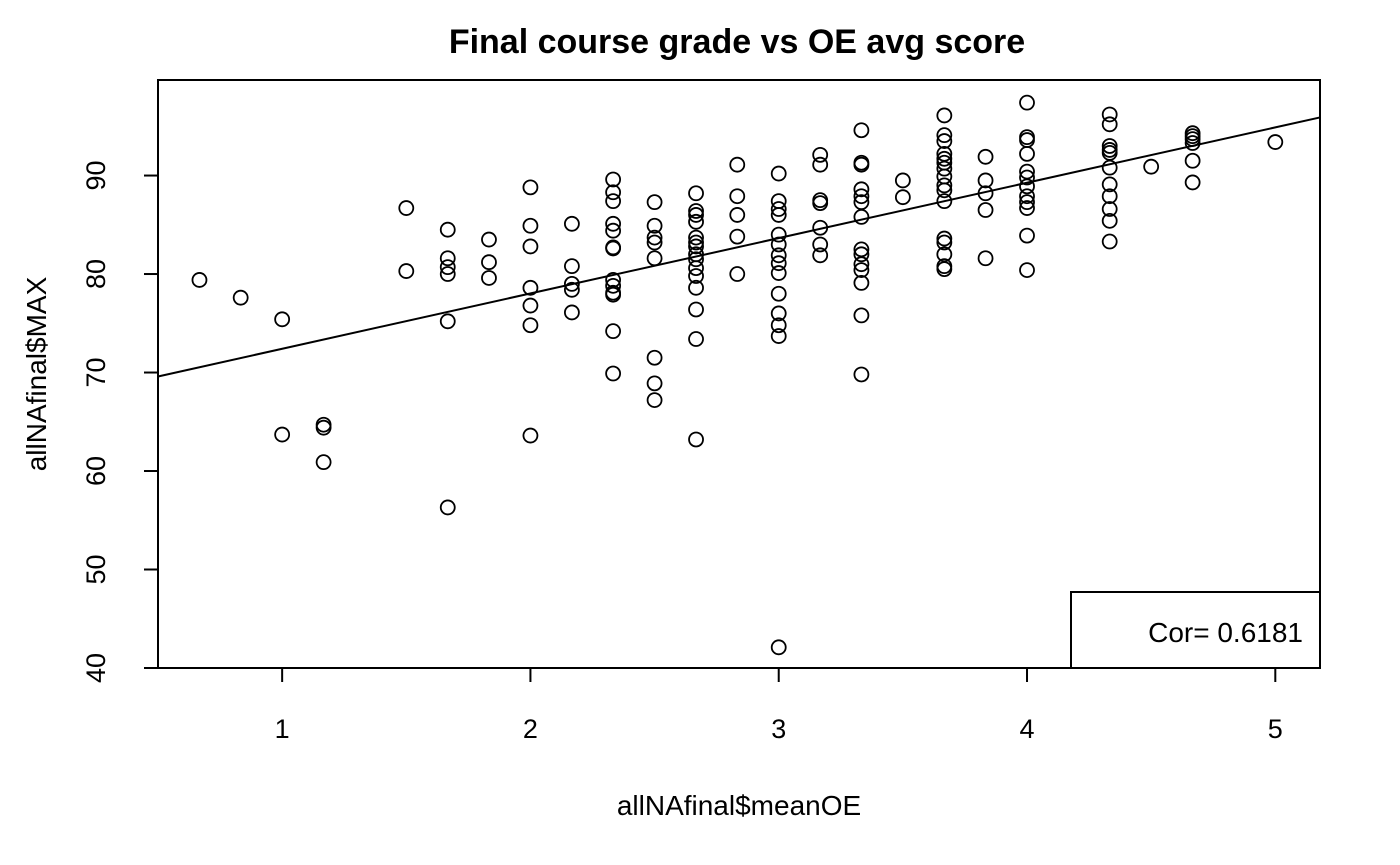 This screenshot has height=865, width=1400. I want to click on correlation-legend: Cor= 0.6181, so click(1195, 630).